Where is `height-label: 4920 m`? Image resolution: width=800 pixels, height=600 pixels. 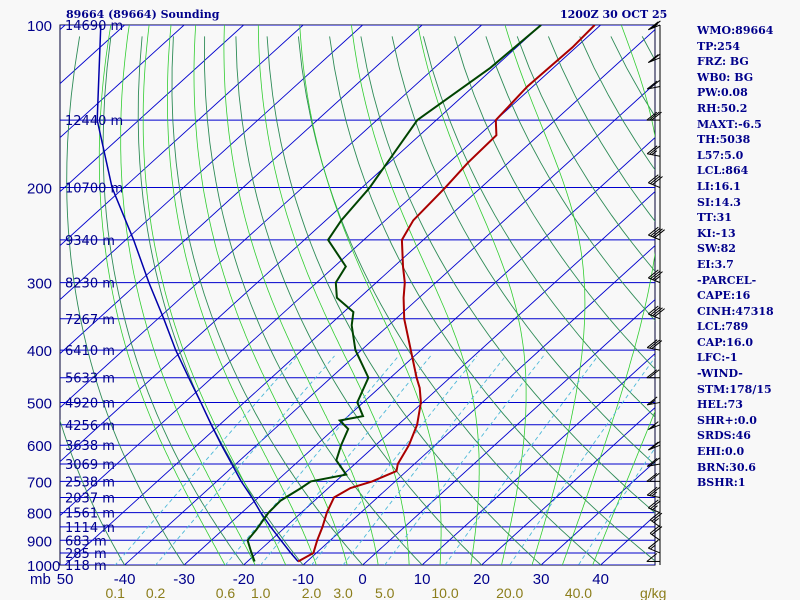
height-label: 4920 m is located at coordinates (90, 403).